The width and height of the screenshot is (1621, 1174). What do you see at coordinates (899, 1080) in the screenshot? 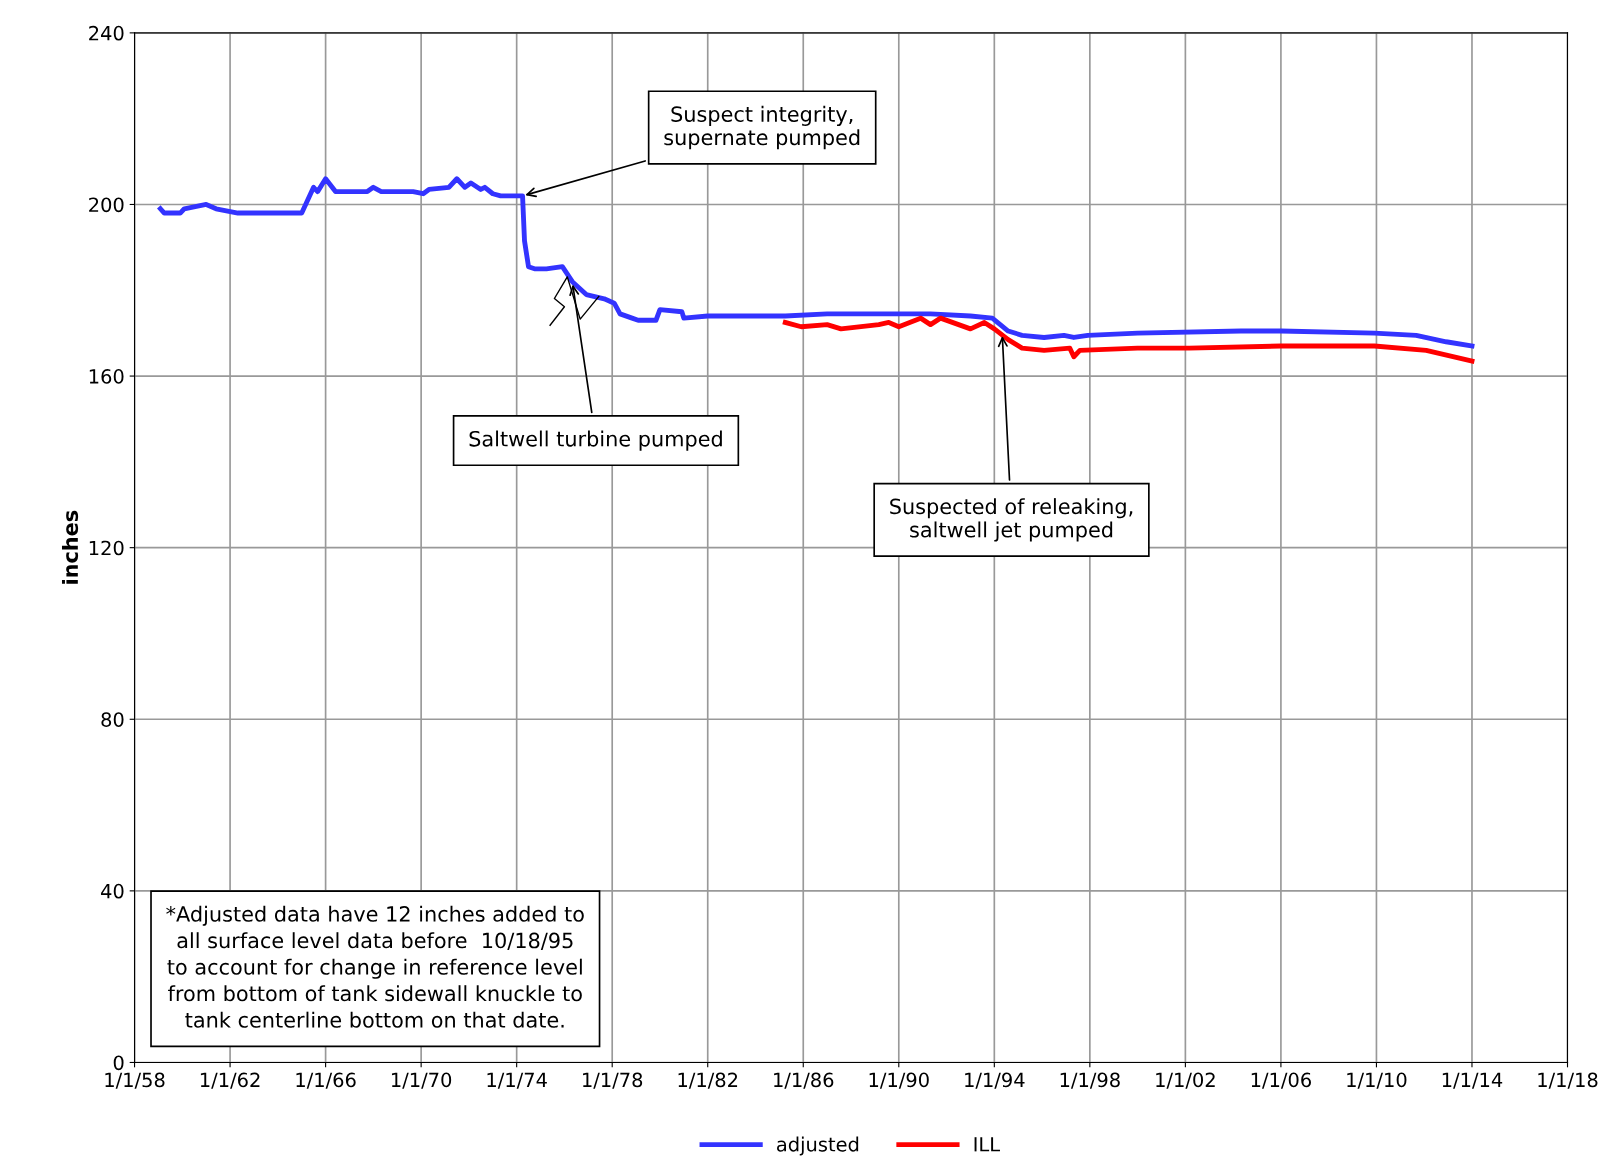
I see `x-tick-label: 1/1/90` at bounding box center [899, 1080].